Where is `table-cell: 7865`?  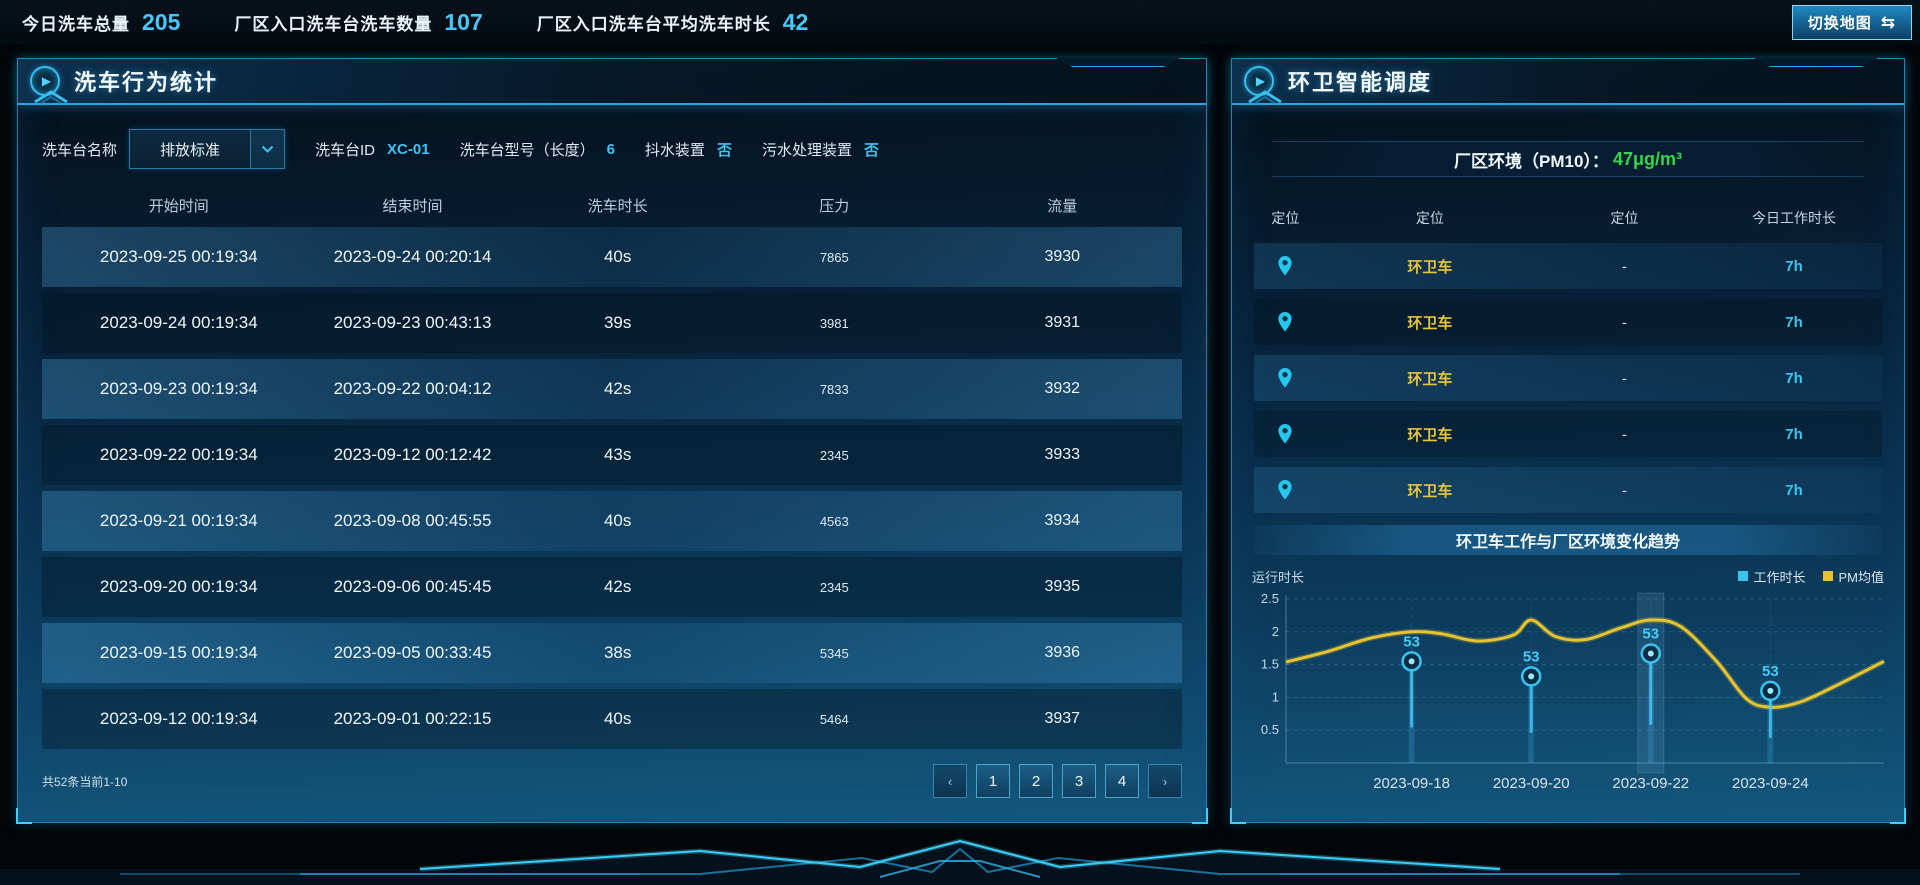
table-cell: 7865 is located at coordinates (834, 257).